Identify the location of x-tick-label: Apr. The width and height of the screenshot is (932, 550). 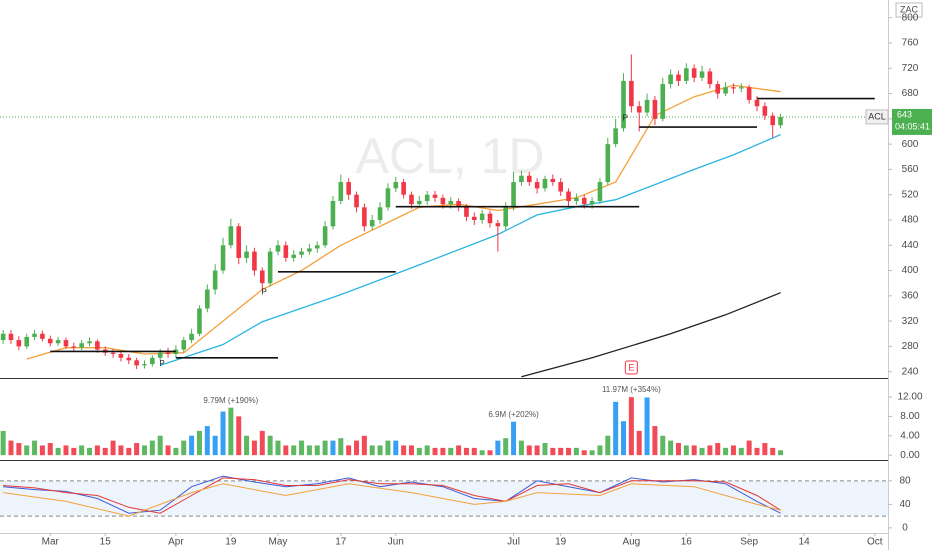
(176, 542).